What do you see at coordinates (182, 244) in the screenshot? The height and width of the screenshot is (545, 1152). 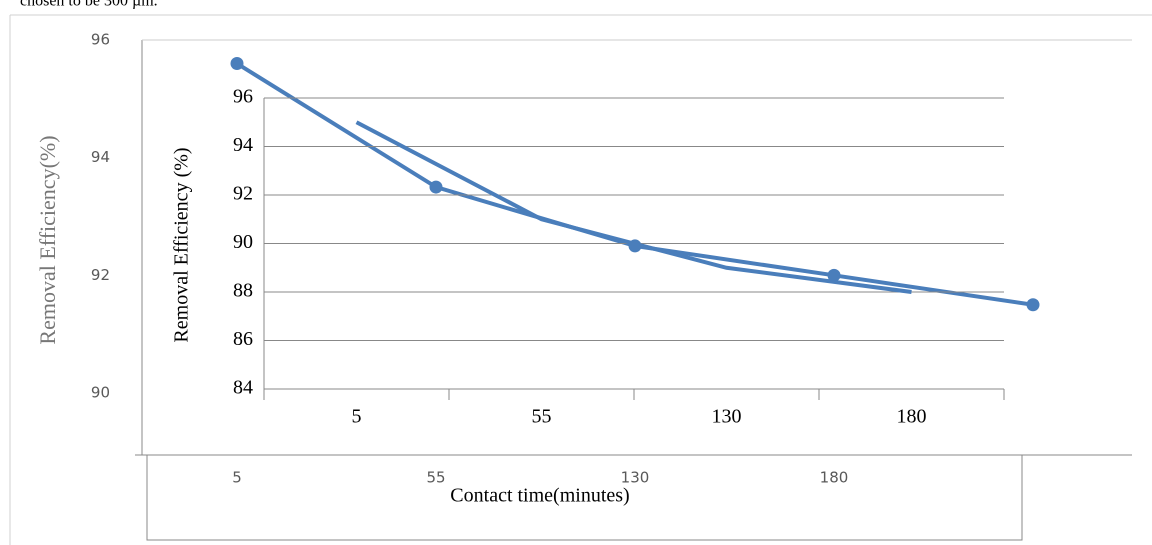 I see `y-axis-title: Removal Efficiency (%)` at bounding box center [182, 244].